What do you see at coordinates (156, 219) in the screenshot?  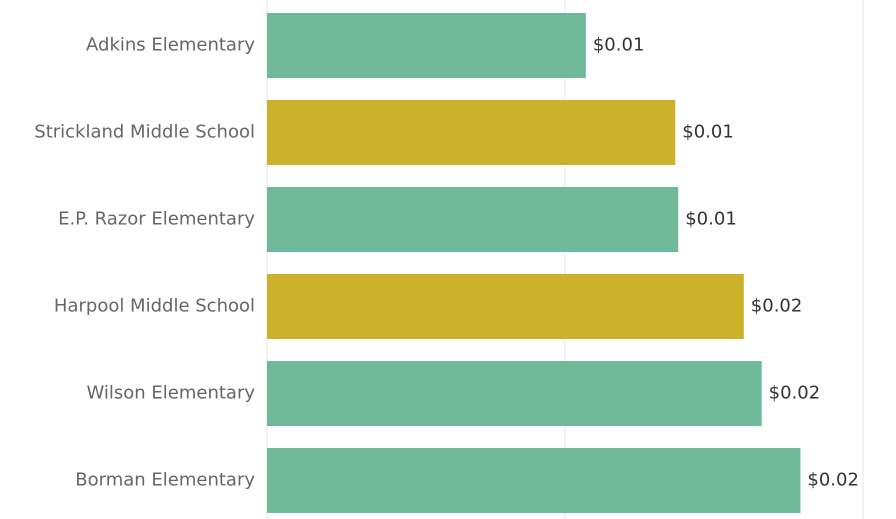 I see `category-label: E.P. Razor Elementary` at bounding box center [156, 219].